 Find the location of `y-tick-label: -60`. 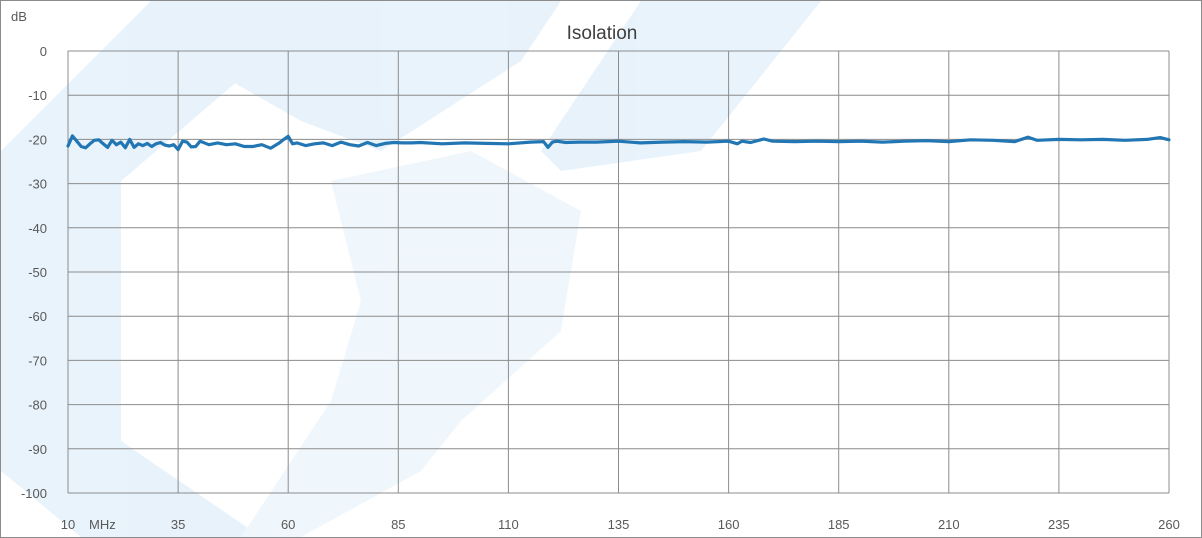

y-tick-label: -60 is located at coordinates (37, 316).